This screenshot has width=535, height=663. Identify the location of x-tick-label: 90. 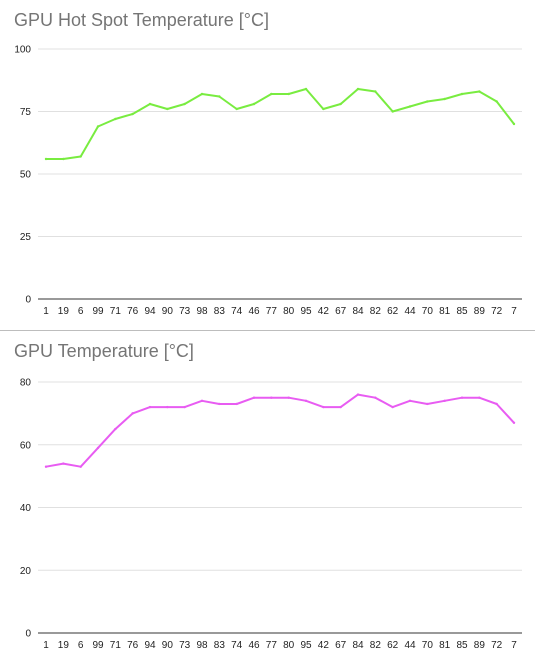
(168, 311).